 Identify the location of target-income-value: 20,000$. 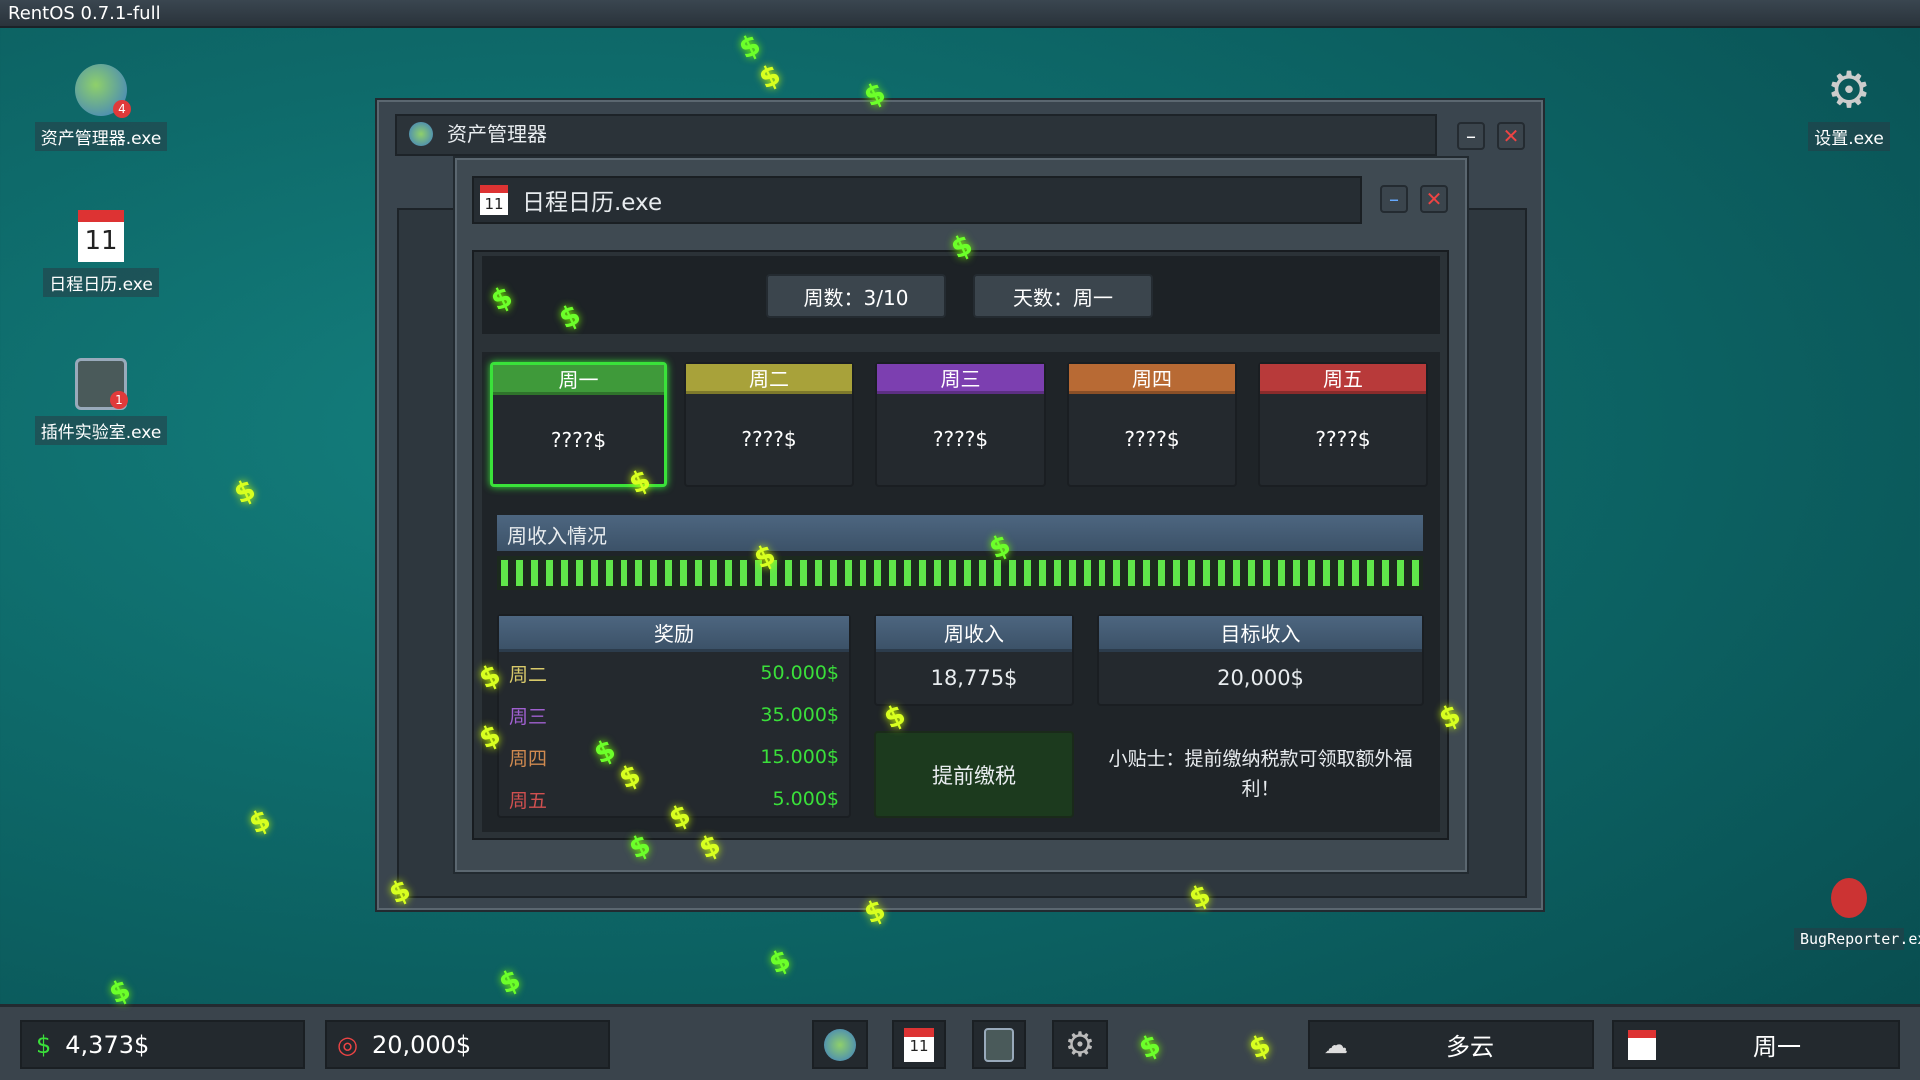
(1260, 678).